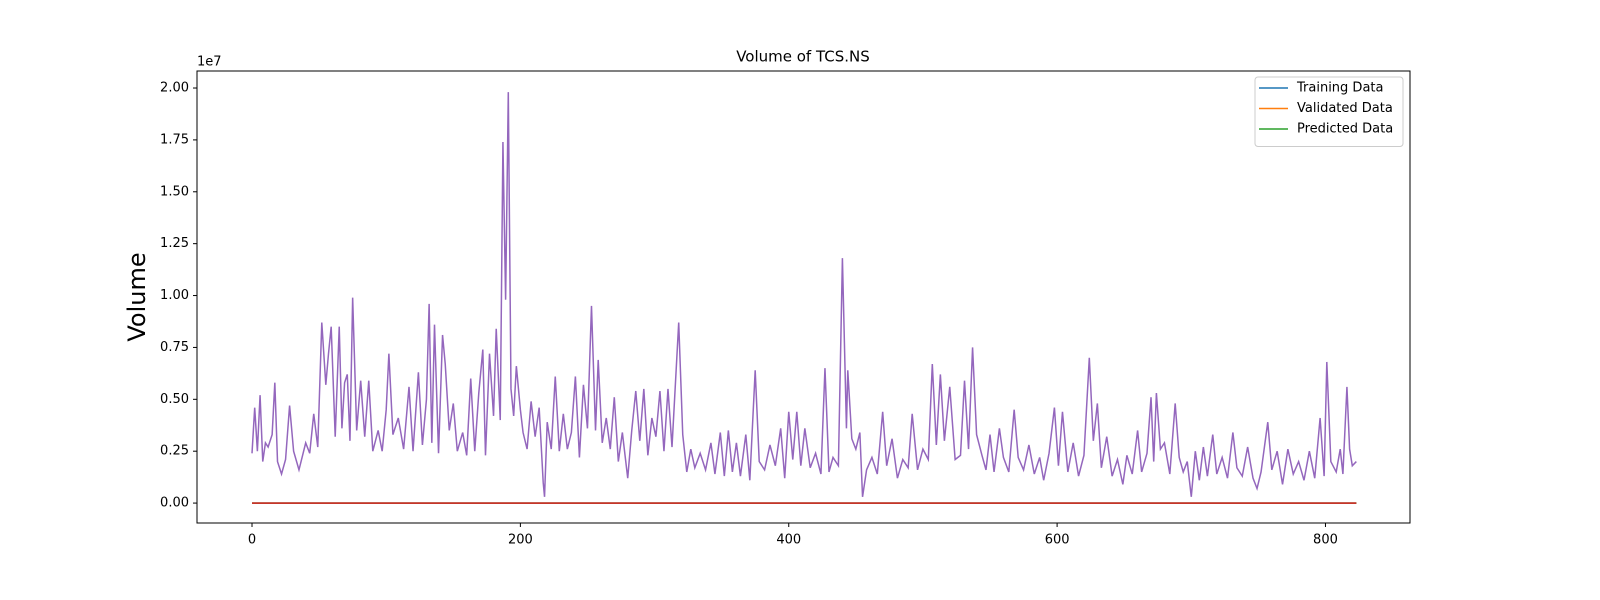 The width and height of the screenshot is (1600, 600). I want to click on legend-label: Training Data, so click(1339, 88).